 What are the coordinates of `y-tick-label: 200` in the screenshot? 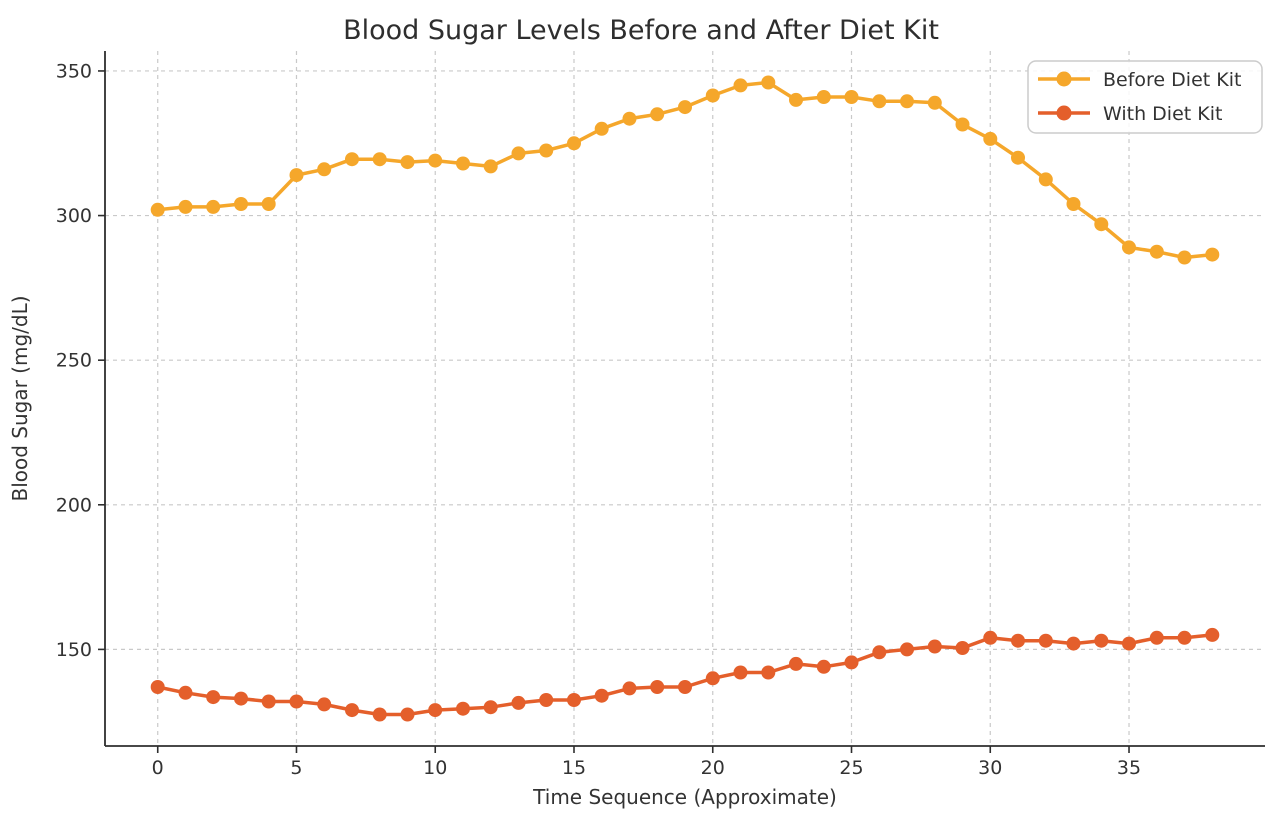 It's located at (74, 505).